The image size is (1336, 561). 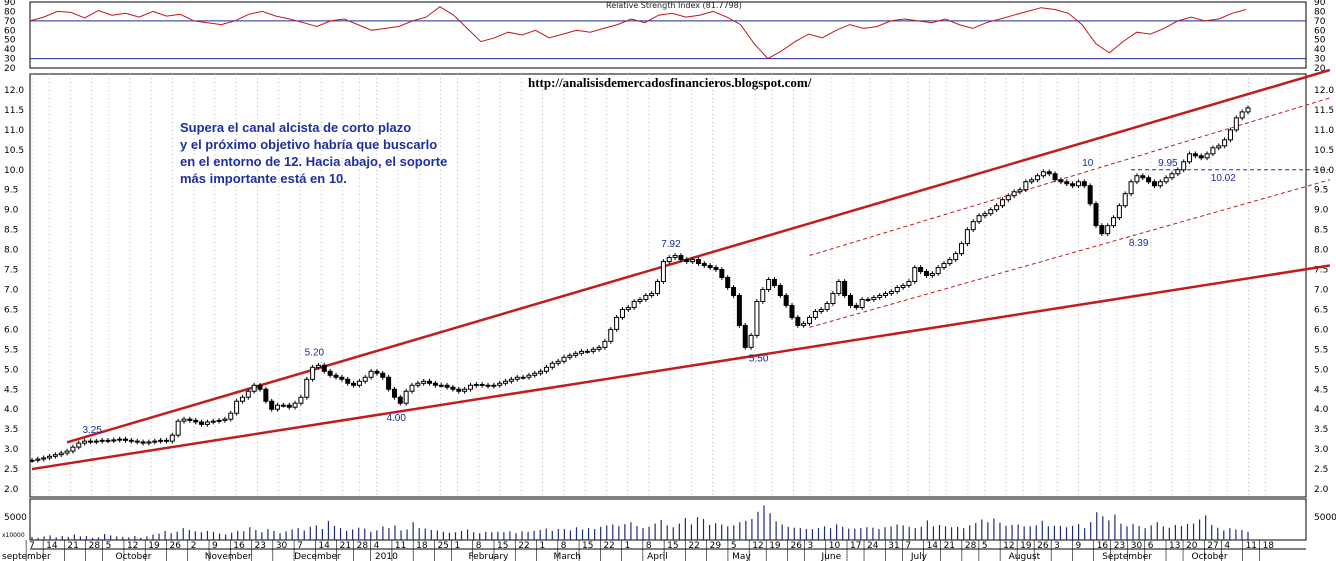 What do you see at coordinates (11, 191) in the screenshot?
I see `price-tick-left: 9.5` at bounding box center [11, 191].